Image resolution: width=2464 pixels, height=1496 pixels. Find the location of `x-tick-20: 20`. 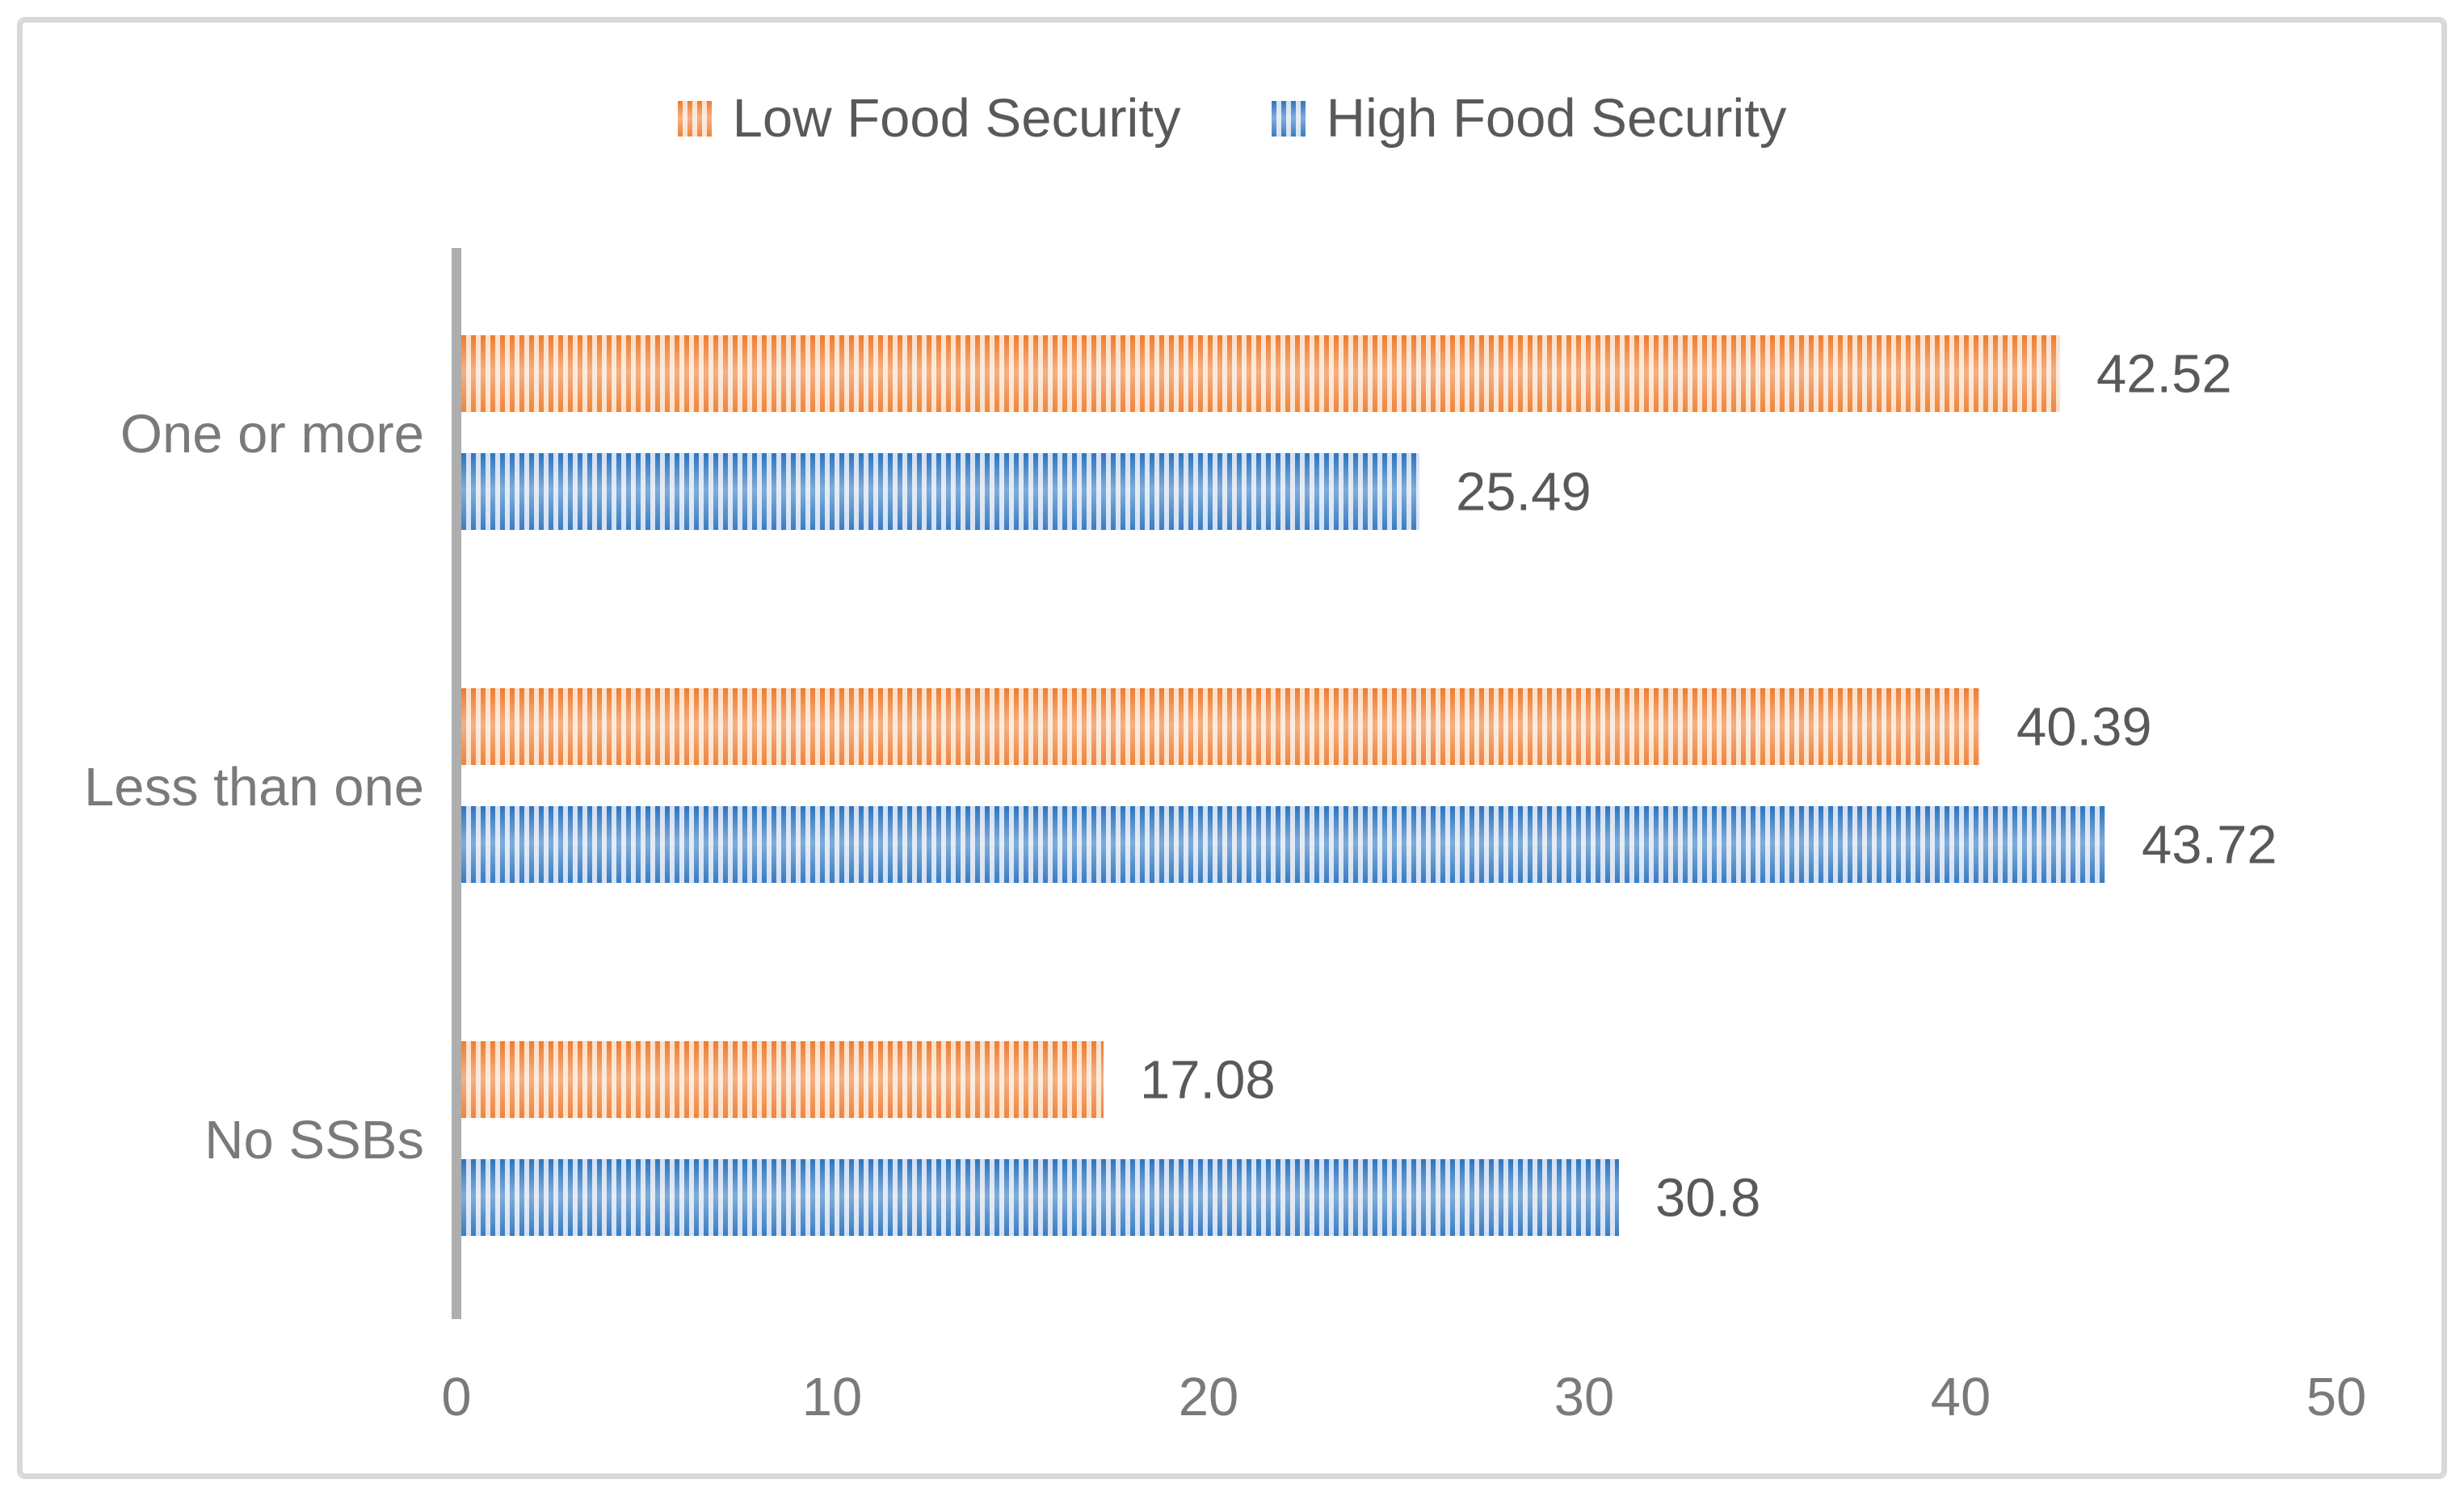

x-tick-20: 20 is located at coordinates (1208, 1397).